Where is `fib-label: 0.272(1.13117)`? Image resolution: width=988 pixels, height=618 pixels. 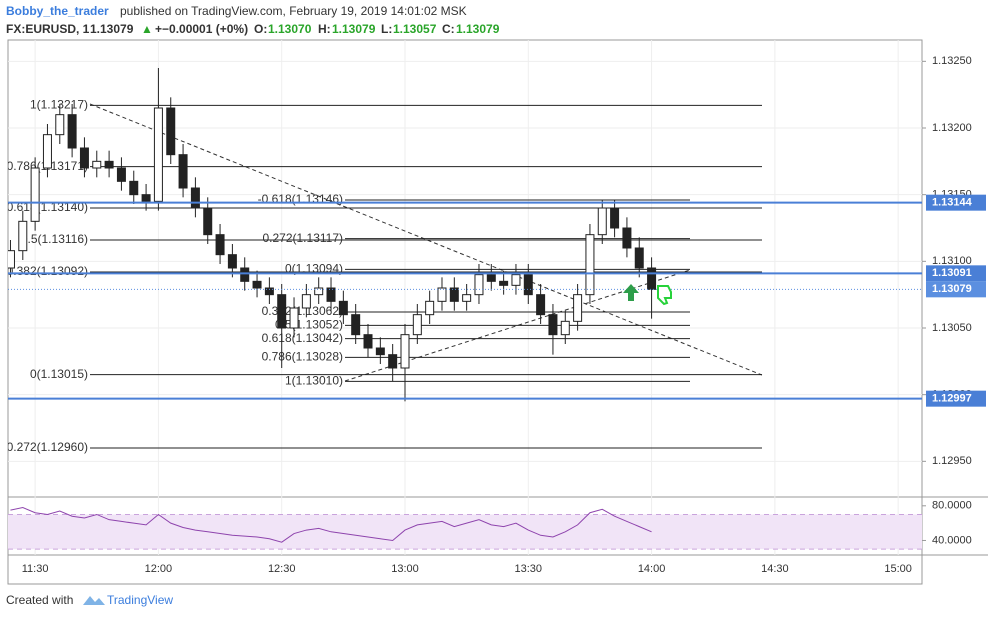 fib-label: 0.272(1.13117) is located at coordinates (302, 238).